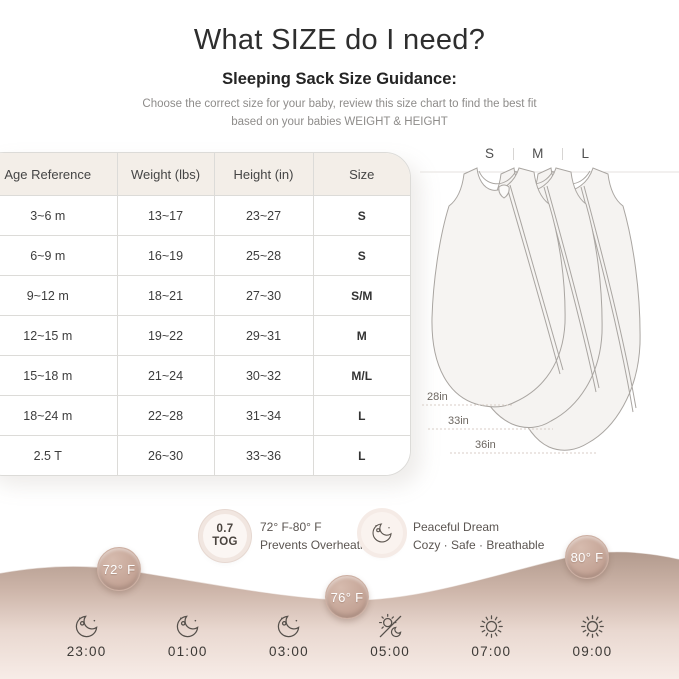 The image size is (679, 679). Describe the element at coordinates (339, 121) in the screenshot. I see `description-line-2: based on your babies WEIGHT & HEIGHT` at that location.